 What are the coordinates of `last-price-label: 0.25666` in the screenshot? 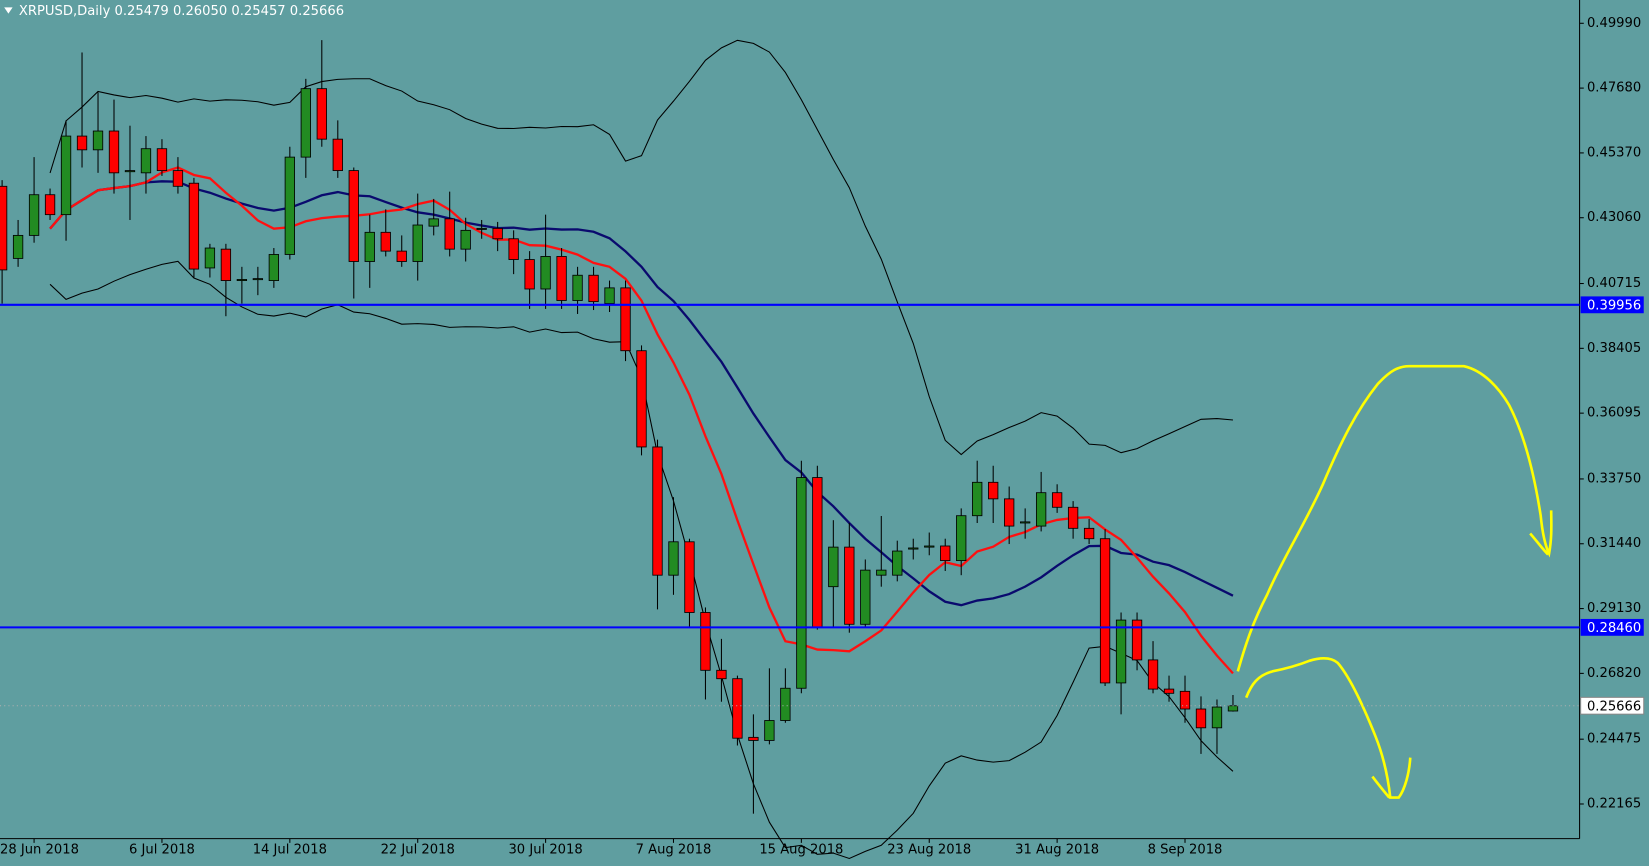 It's located at (1614, 706).